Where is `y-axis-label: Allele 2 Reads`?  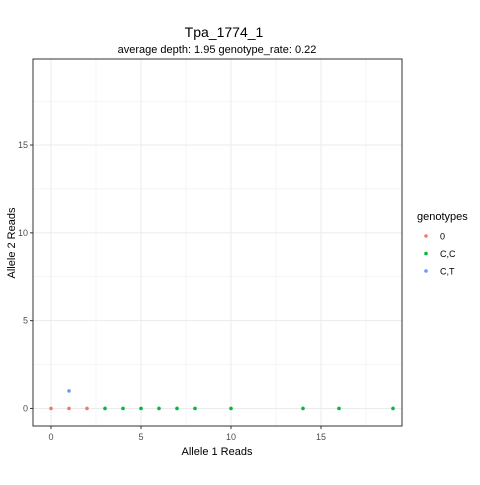 y-axis-label: Allele 2 Reads is located at coordinates (12, 242).